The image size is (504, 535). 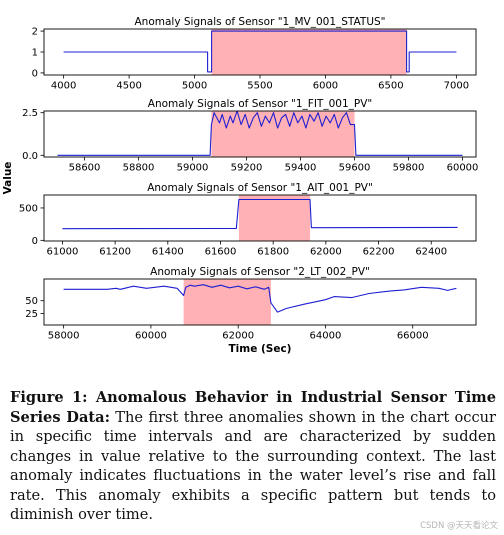 What do you see at coordinates (260, 104) in the screenshot?
I see `chart-title: Anomaly Signals of Sensor "1_FIT_001_PV"` at bounding box center [260, 104].